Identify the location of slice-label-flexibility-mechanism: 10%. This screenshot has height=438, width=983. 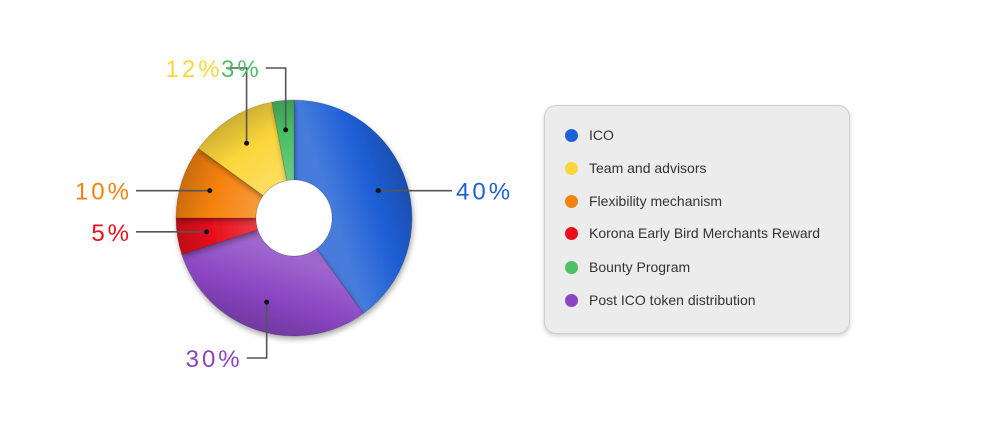
(103, 192).